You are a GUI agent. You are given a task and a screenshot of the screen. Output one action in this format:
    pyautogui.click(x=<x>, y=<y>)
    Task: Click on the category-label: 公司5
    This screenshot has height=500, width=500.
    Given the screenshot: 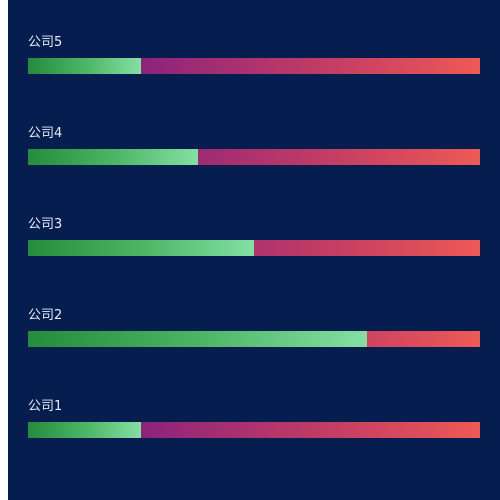 What is the action you would take?
    pyautogui.click(x=45, y=42)
    